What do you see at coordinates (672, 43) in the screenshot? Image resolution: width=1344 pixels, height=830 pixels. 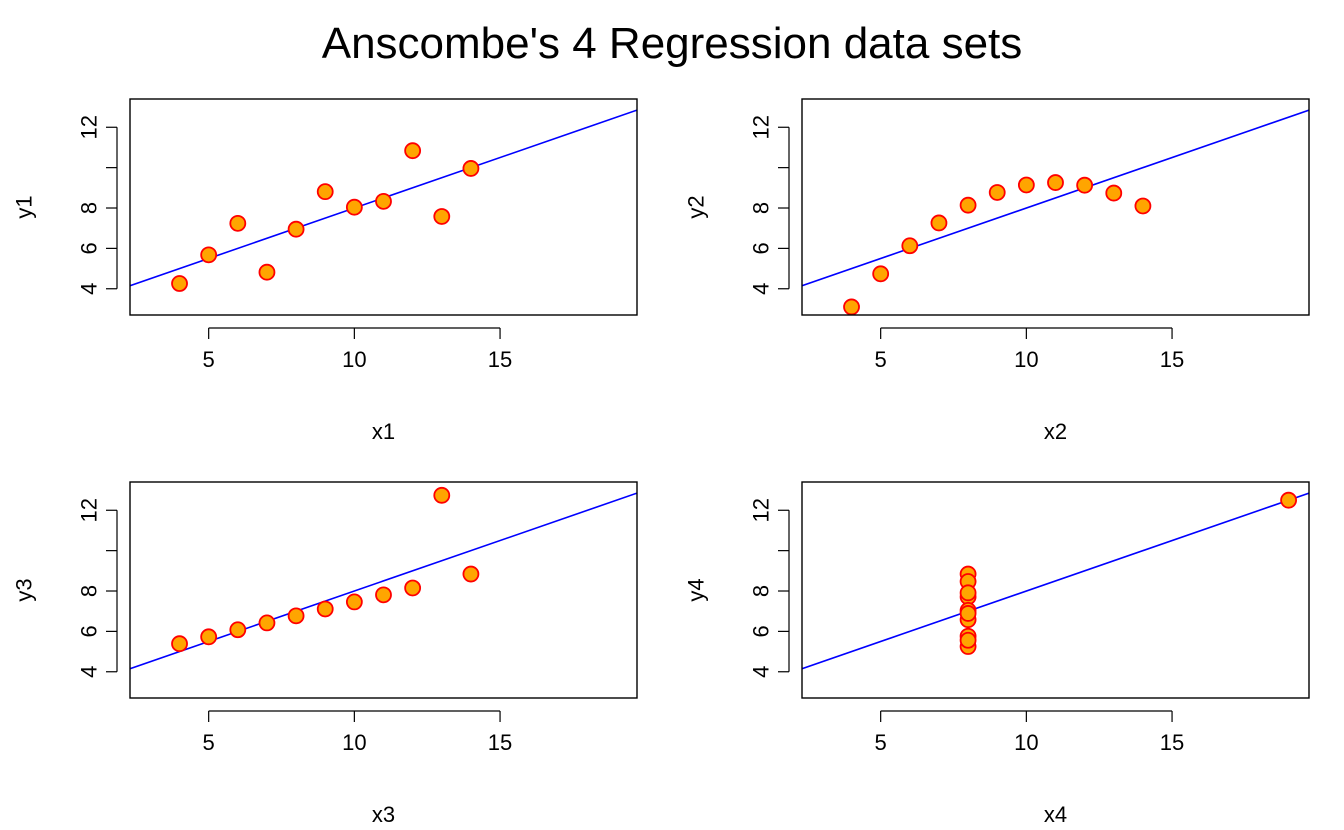 I see `figure-title: Anscombe's 4 Regression data sets` at bounding box center [672, 43].